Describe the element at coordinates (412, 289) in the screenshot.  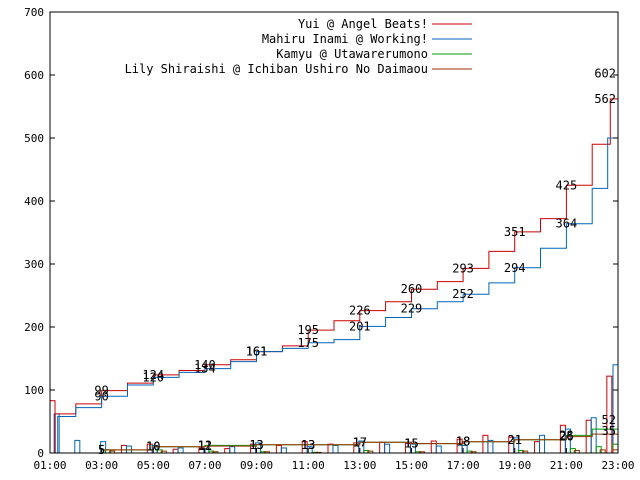
I see `point-label: 260` at that location.